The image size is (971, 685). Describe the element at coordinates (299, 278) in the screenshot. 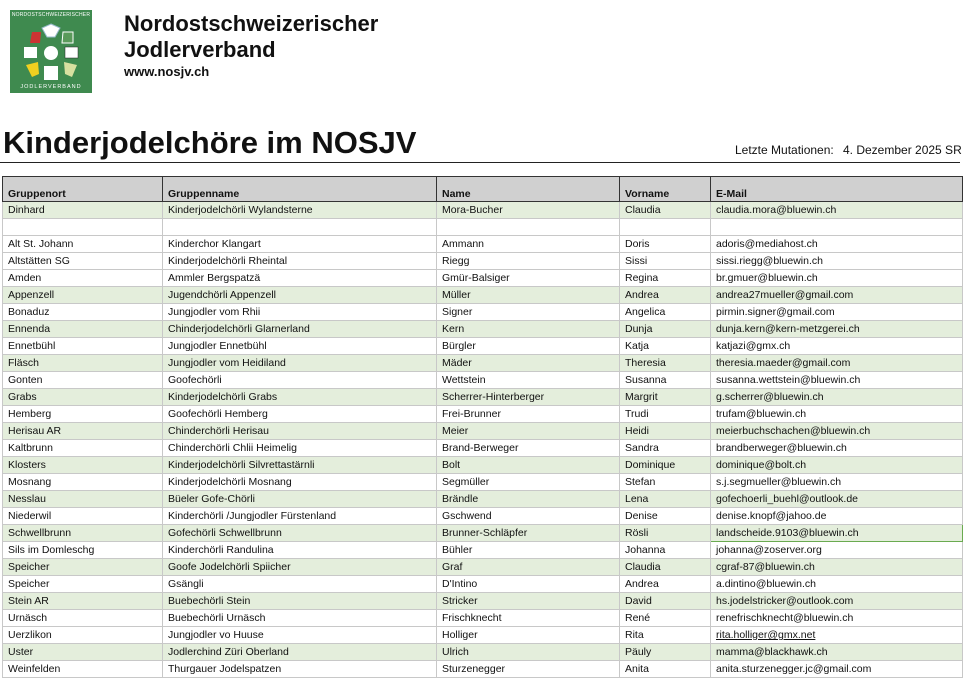

I see `gruppenname-cell: Ammler Bergspatzä` at that location.